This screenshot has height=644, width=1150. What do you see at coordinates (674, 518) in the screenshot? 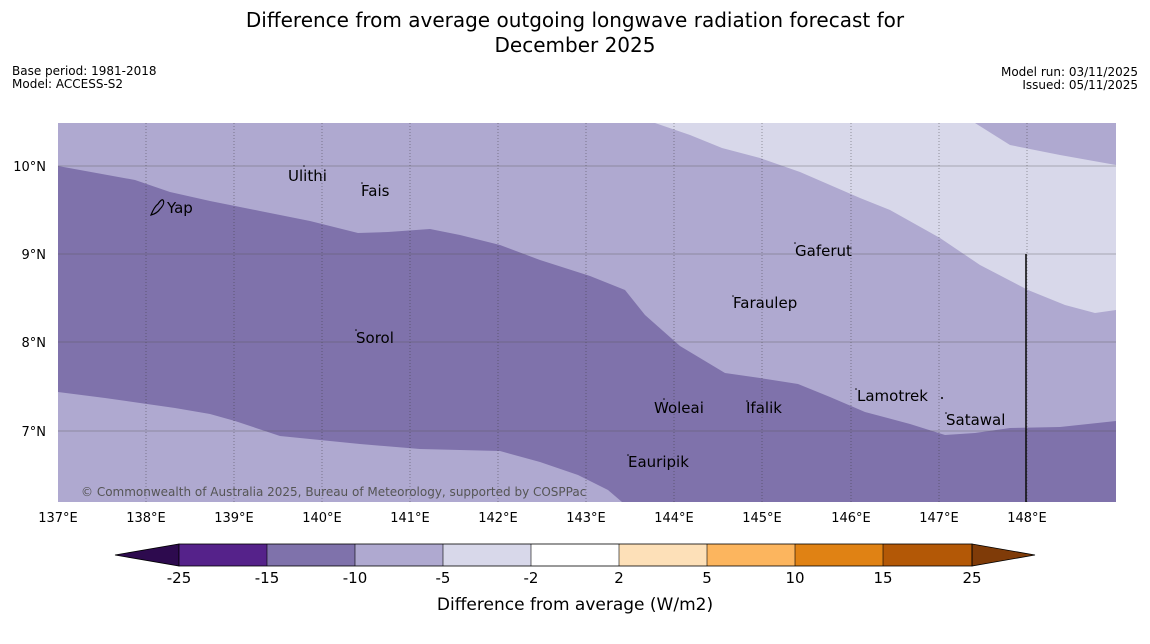
I see `lon-label: 144°E` at bounding box center [674, 518].